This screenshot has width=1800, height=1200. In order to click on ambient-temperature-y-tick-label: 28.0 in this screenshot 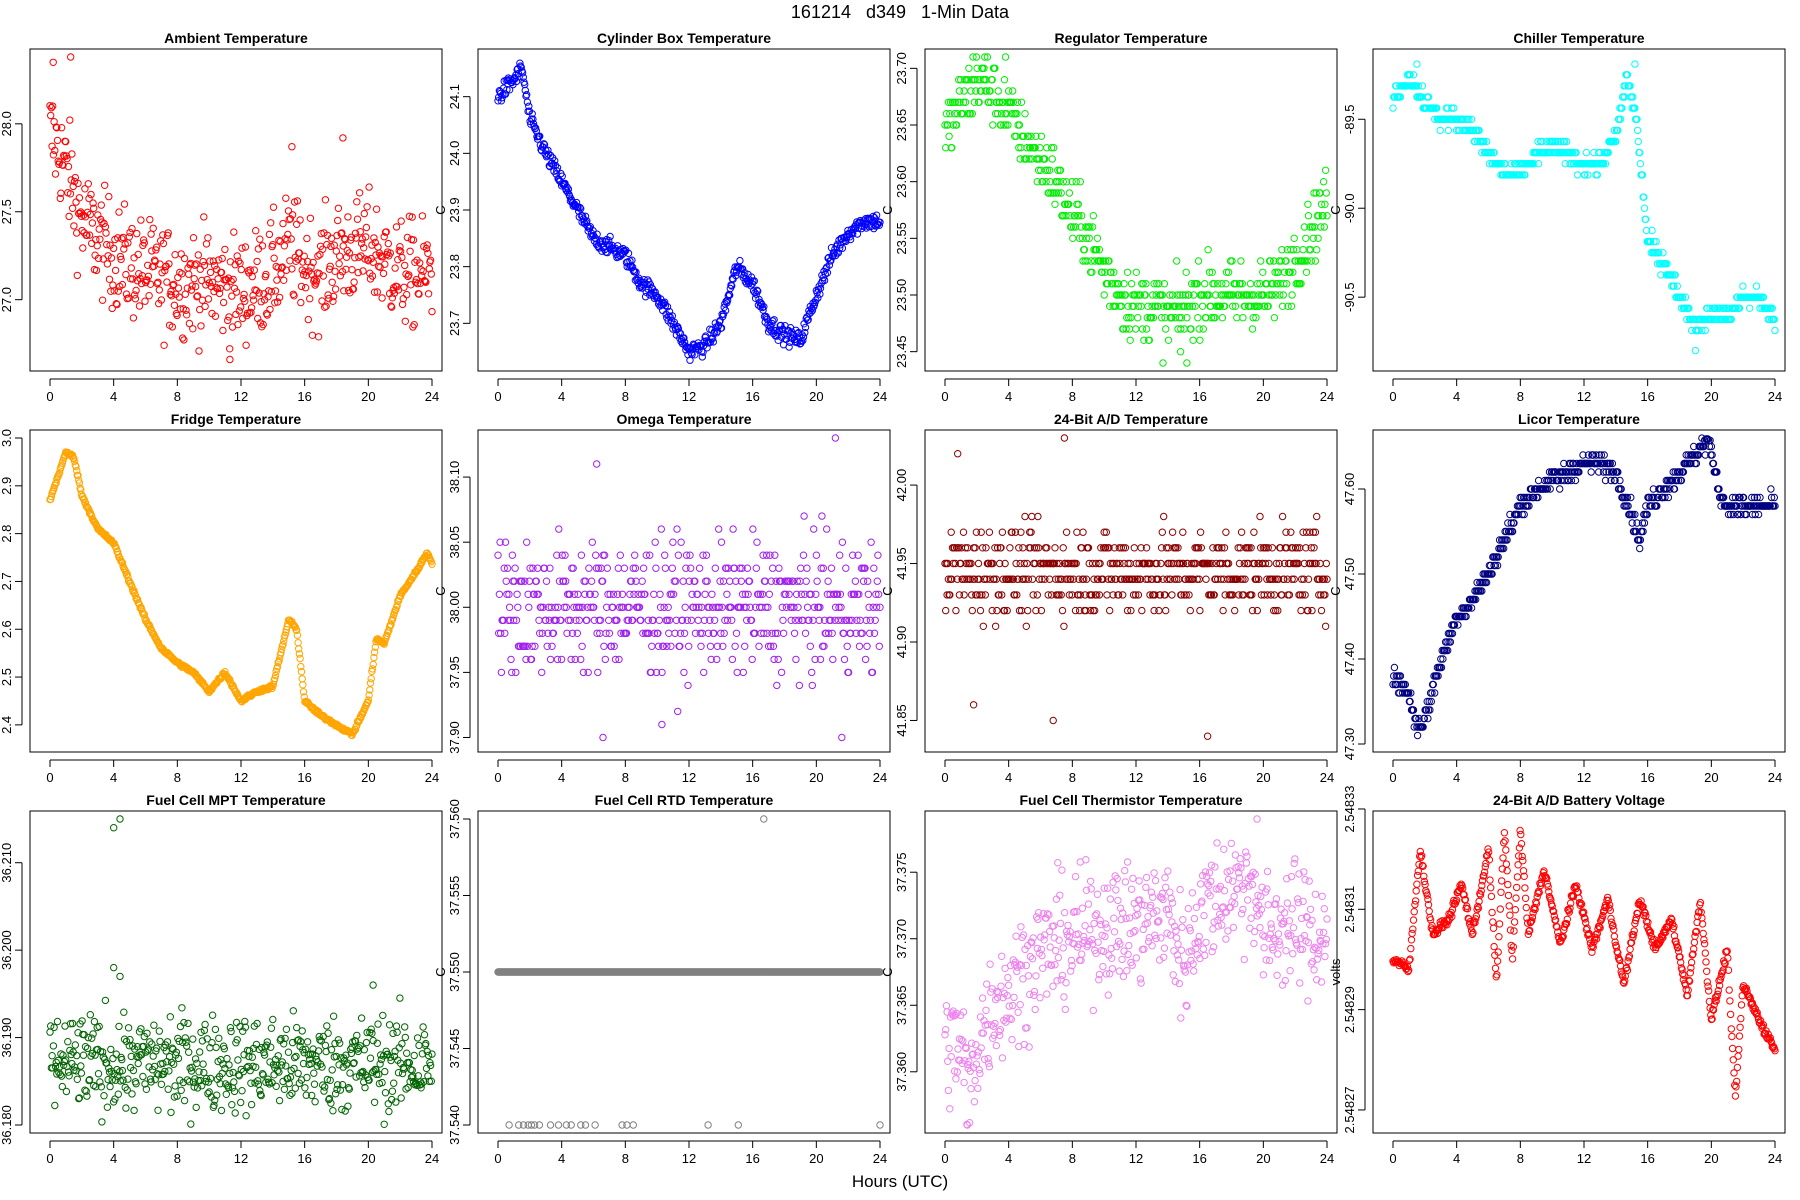, I will do `click(7, 123)`.